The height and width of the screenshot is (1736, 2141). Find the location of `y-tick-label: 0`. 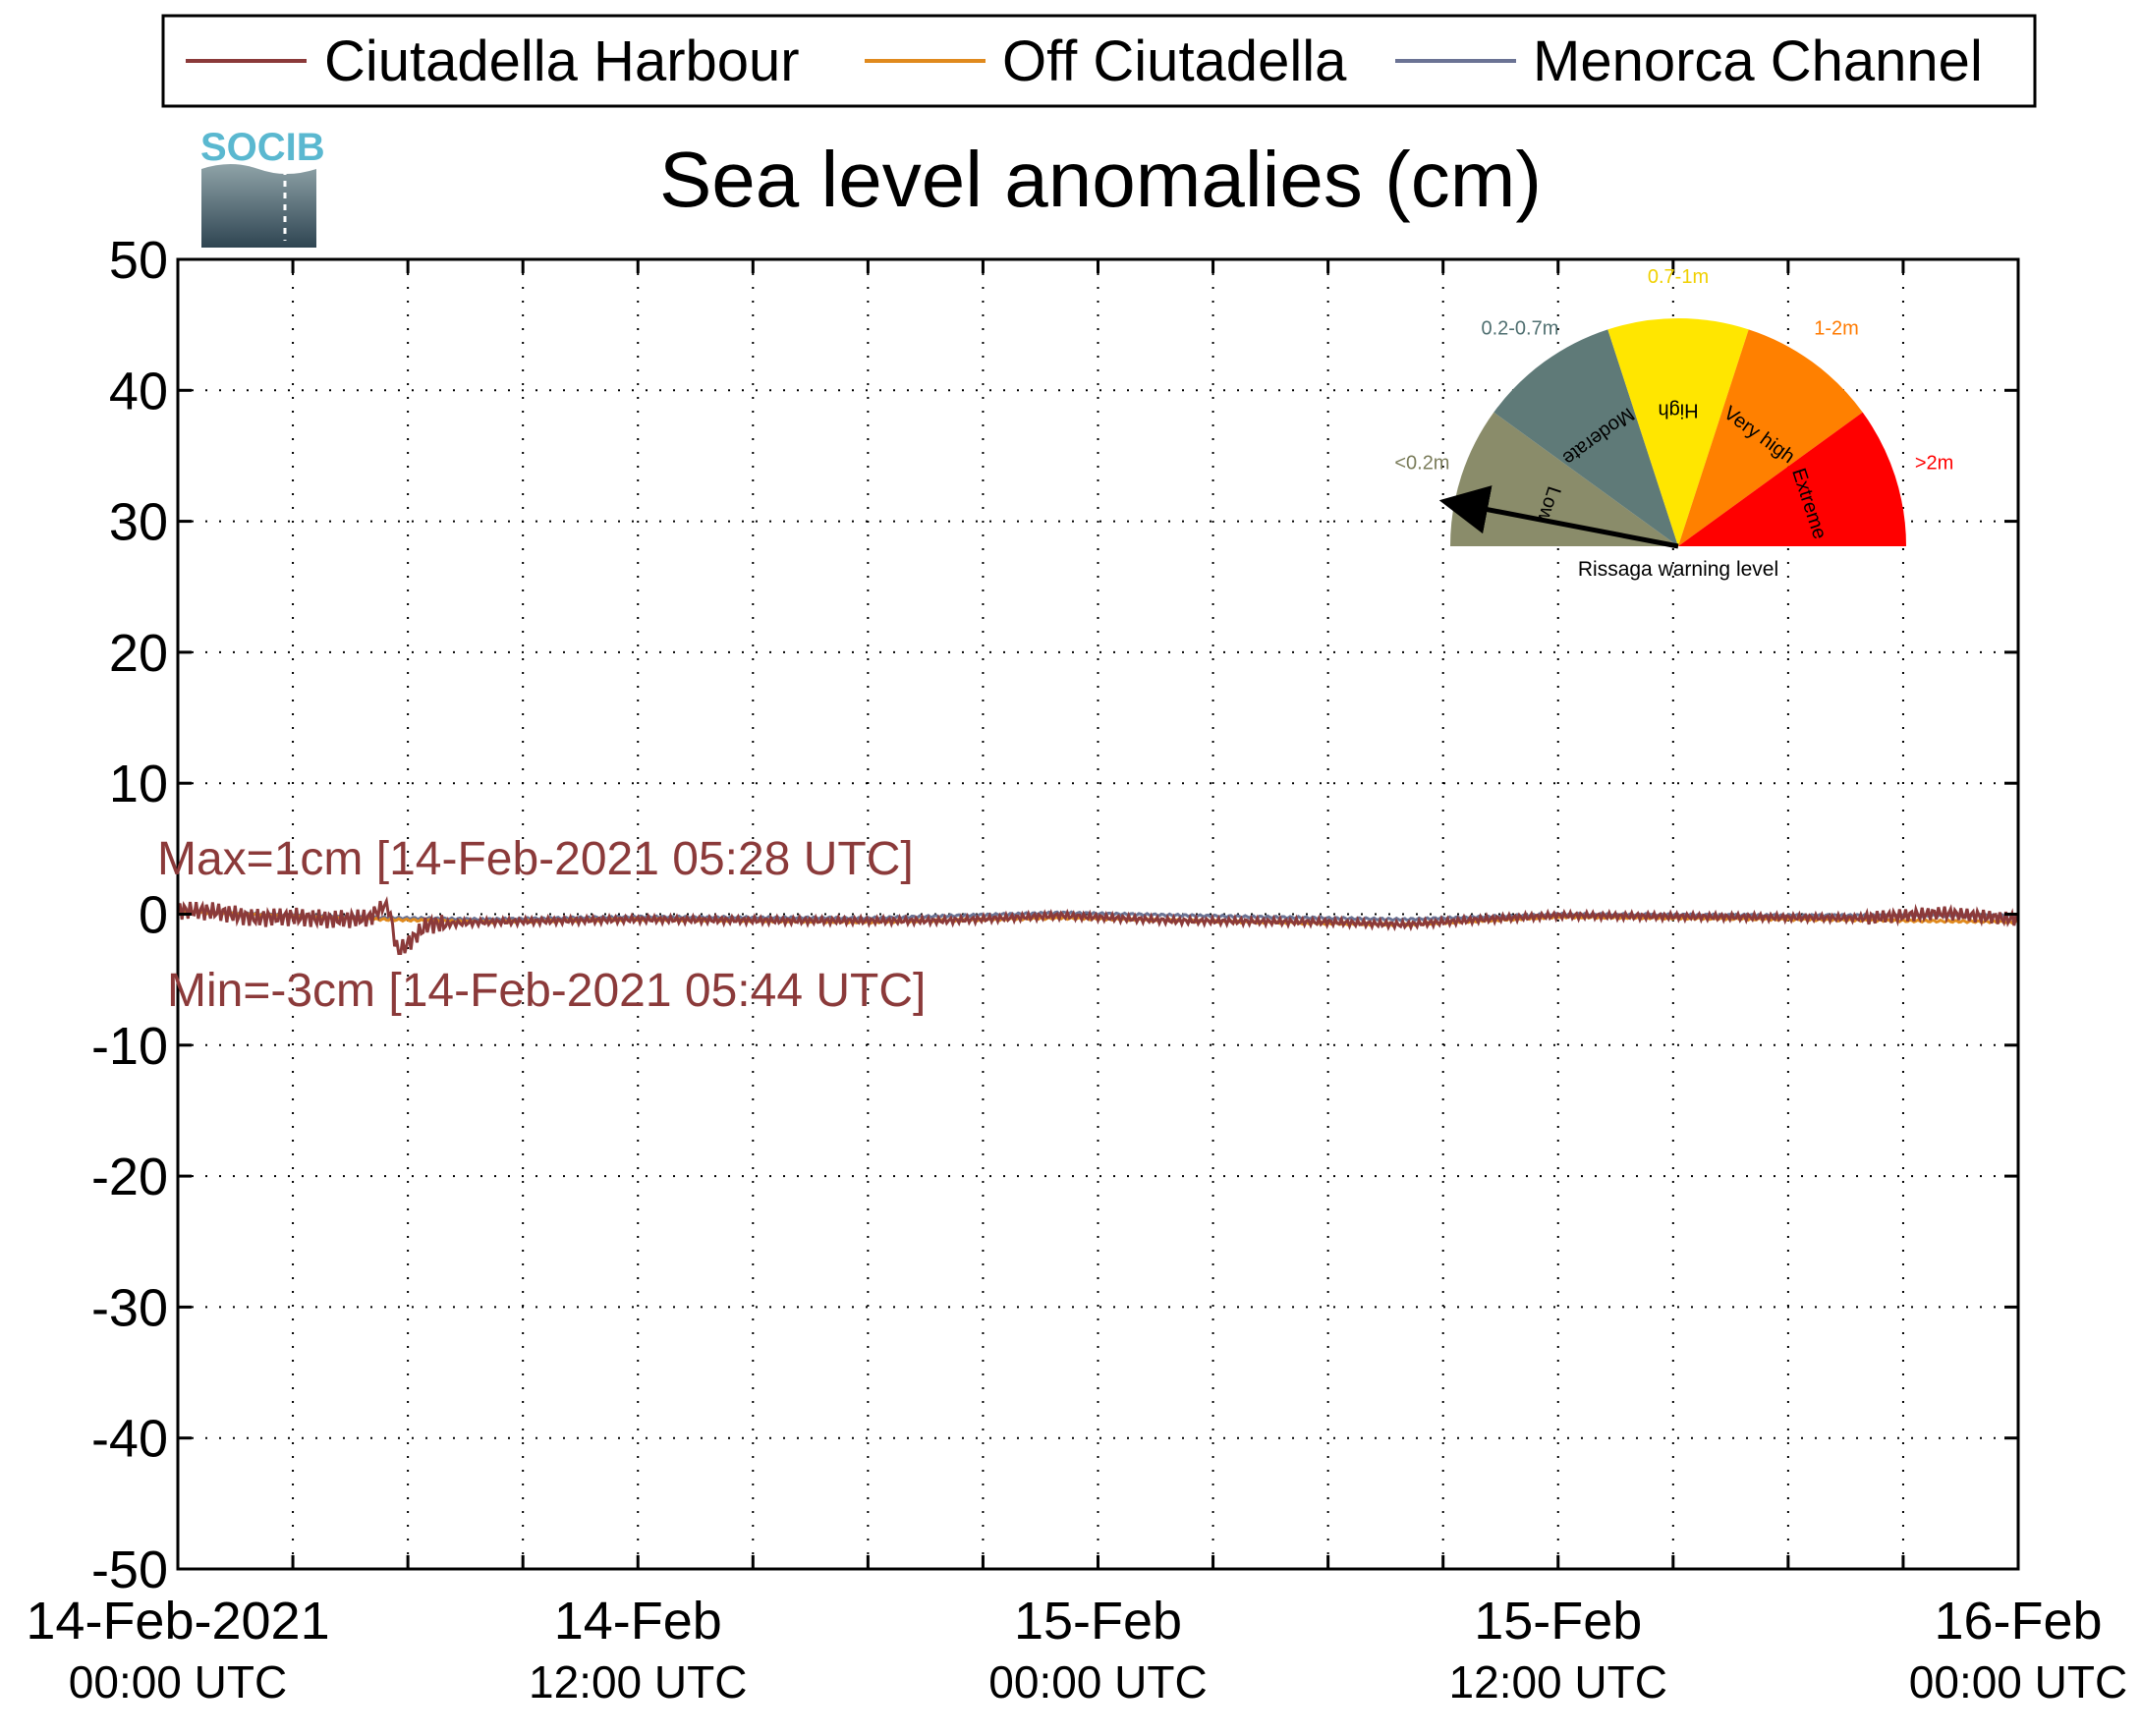

y-tick-label: 0 is located at coordinates (153, 915).